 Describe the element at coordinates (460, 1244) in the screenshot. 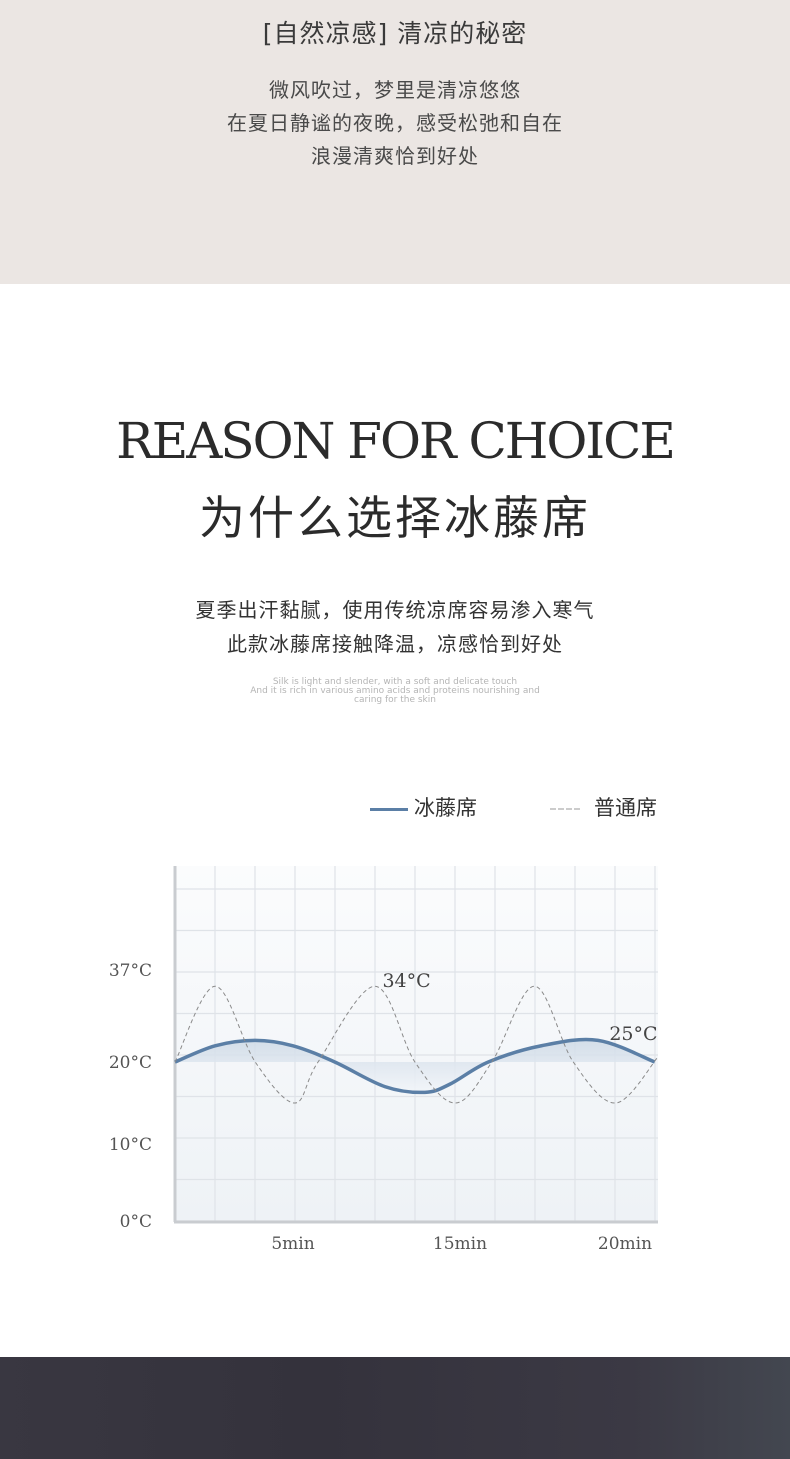

I see `x-tick-label: 15min` at that location.